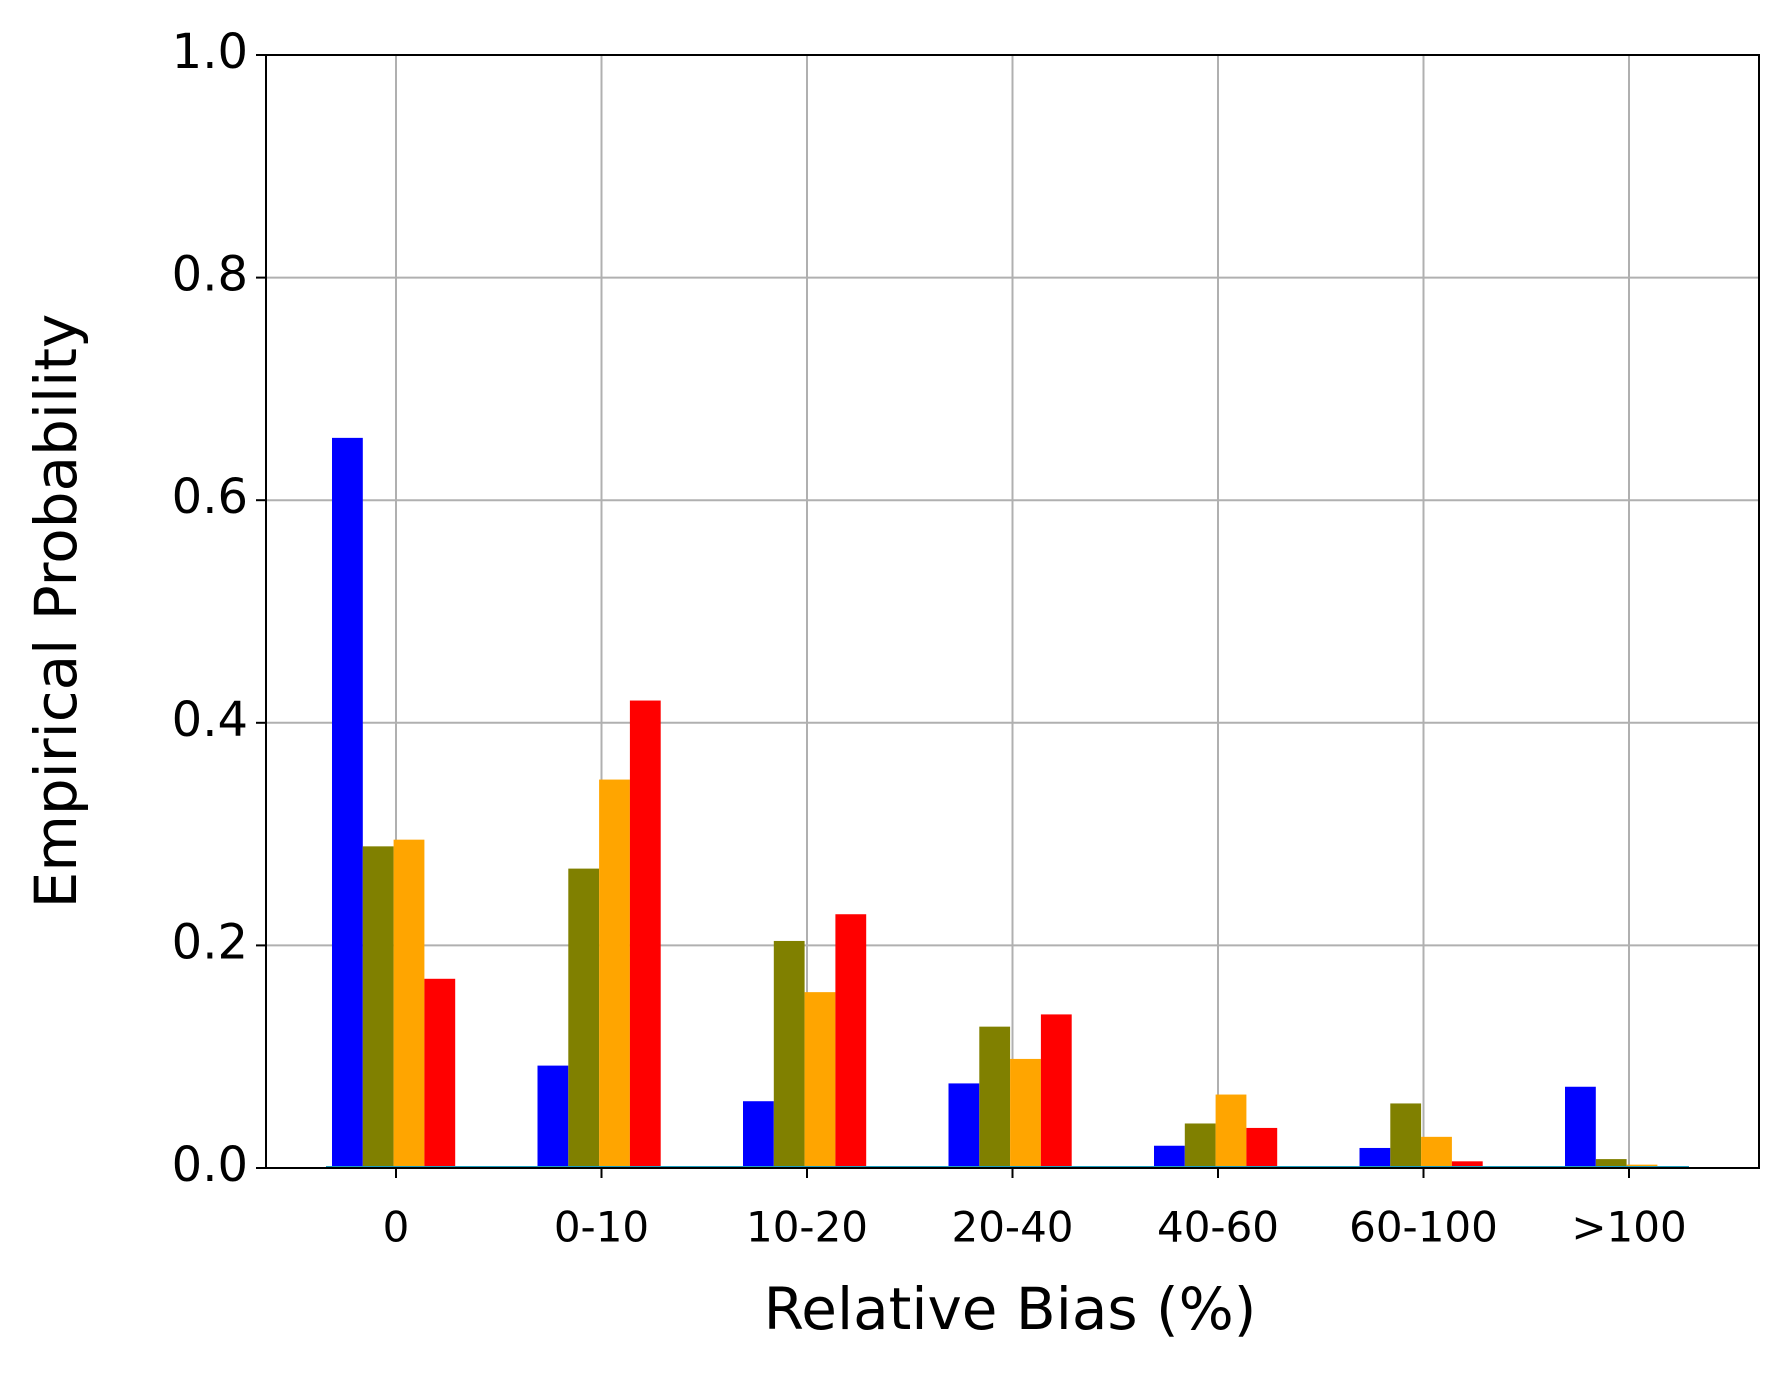  What do you see at coordinates (56, 611) in the screenshot?
I see `y-axis-label: Empirical Probability` at bounding box center [56, 611].